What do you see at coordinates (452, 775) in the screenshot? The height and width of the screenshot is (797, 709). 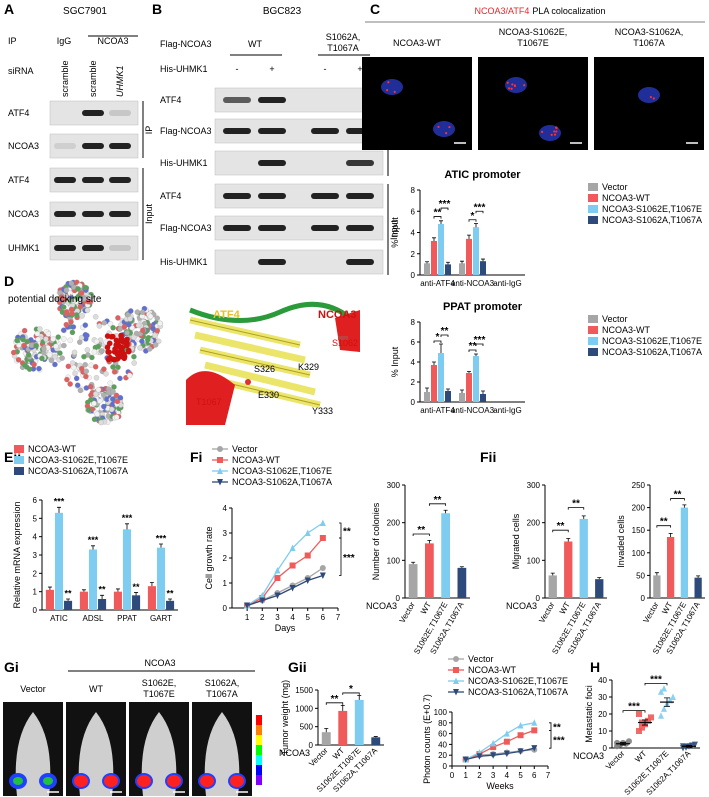 I see `x-tick-label: 0` at bounding box center [452, 775].